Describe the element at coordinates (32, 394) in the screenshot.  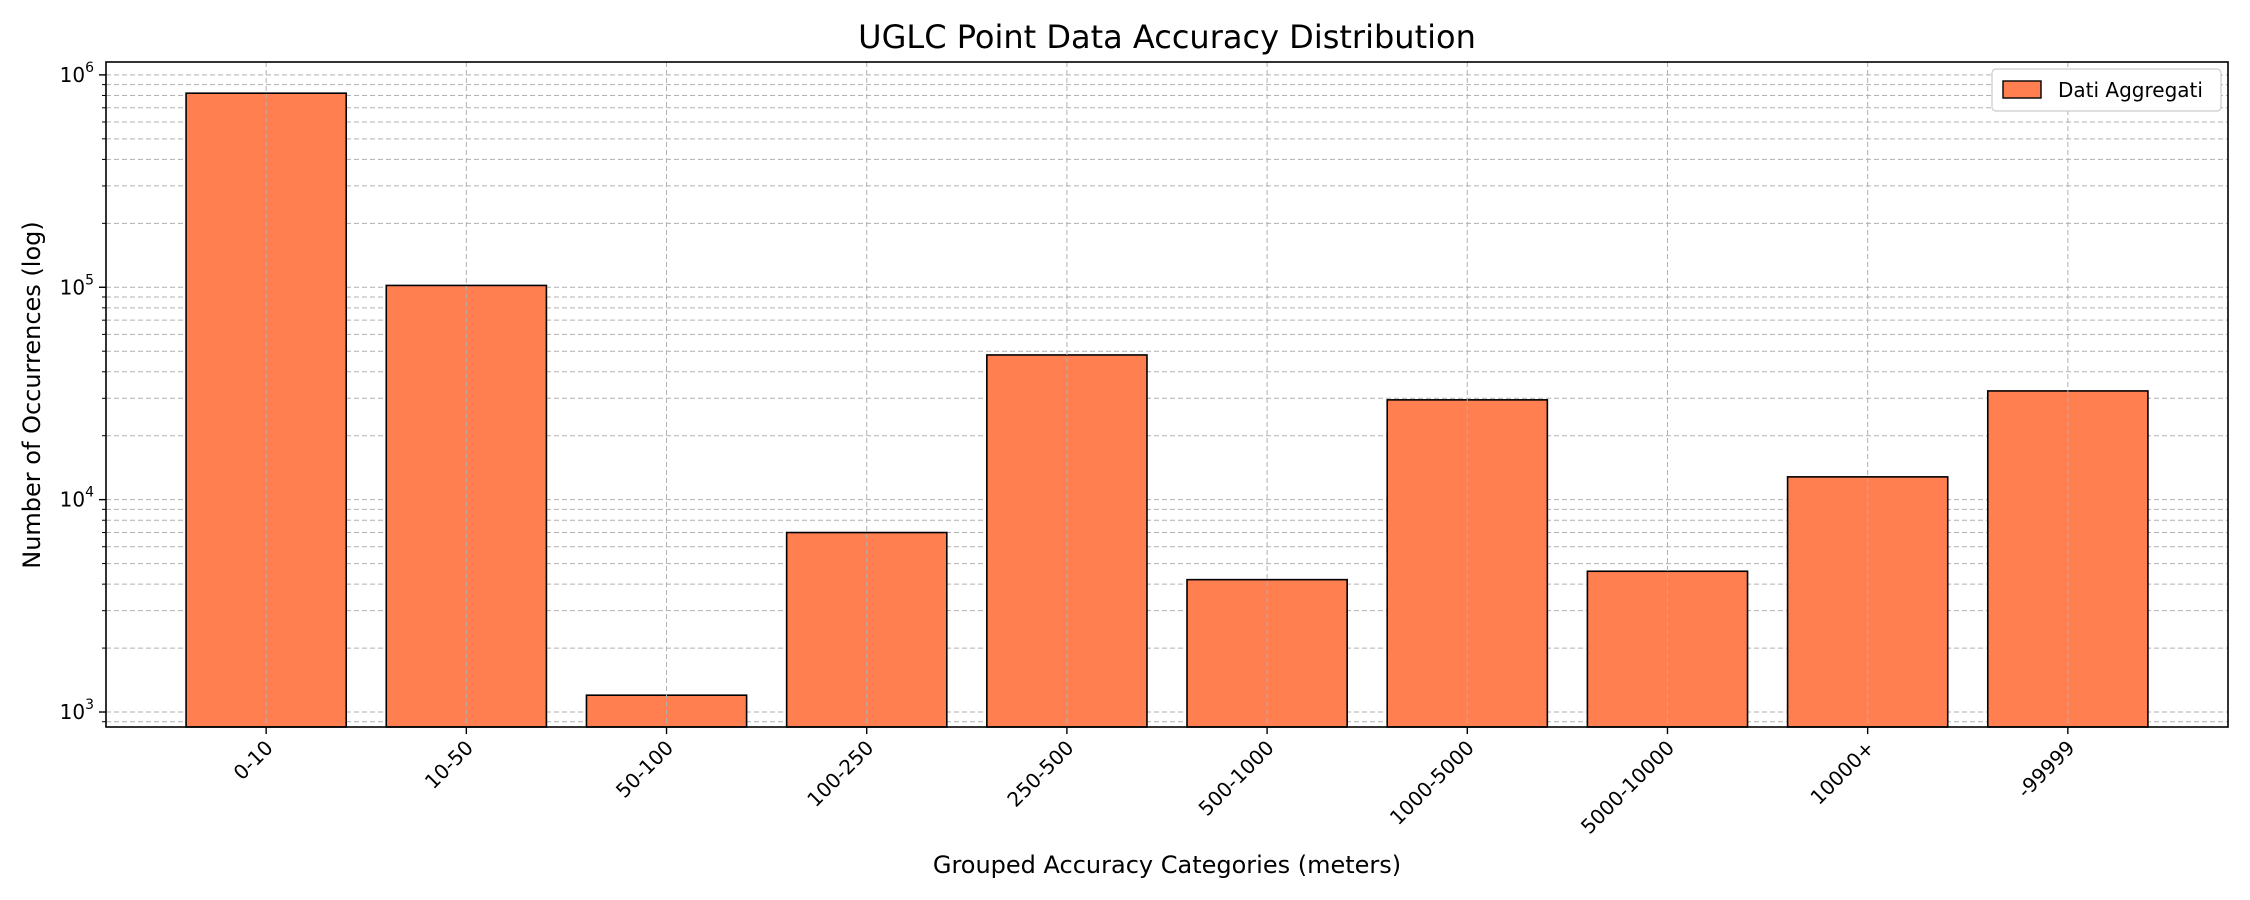
I see `y-axis-label: Number of Occurrences (log)` at that location.